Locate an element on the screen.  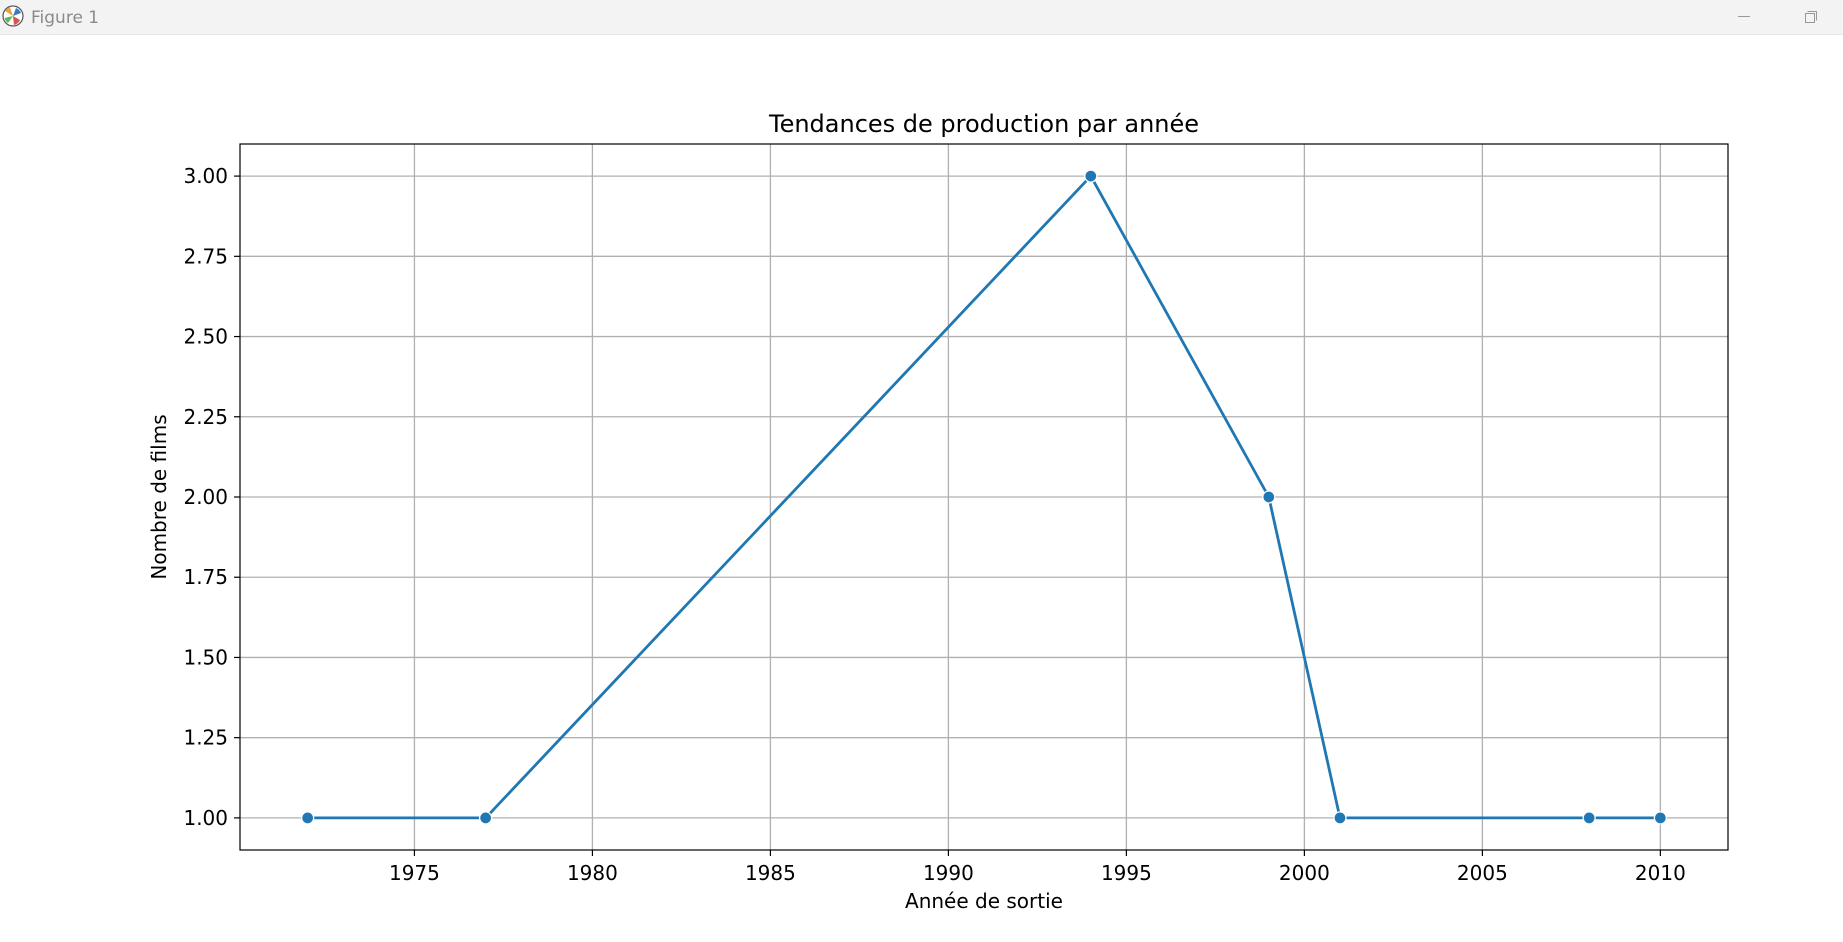
chart-title: Tendances de production par année is located at coordinates (983, 124).